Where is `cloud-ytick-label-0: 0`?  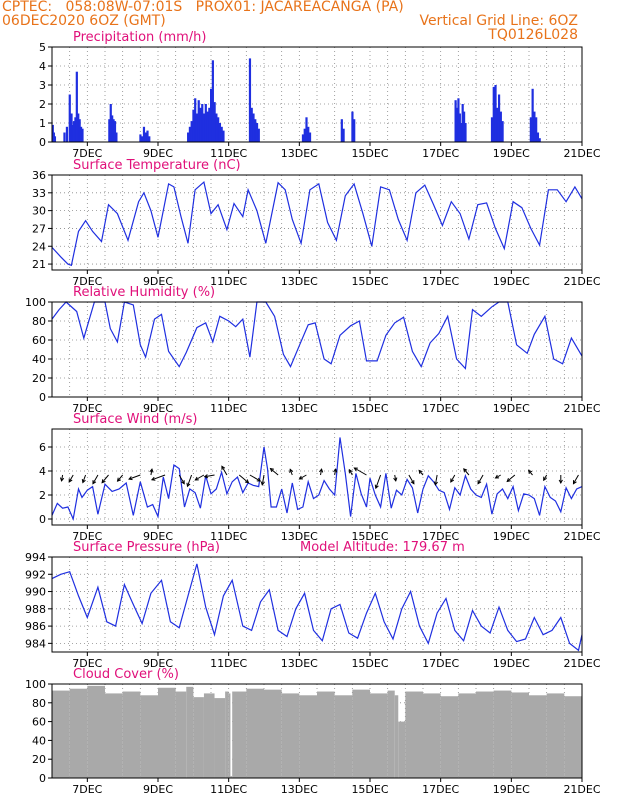 cloud-ytick-label-0: 0 is located at coordinates (42, 778).